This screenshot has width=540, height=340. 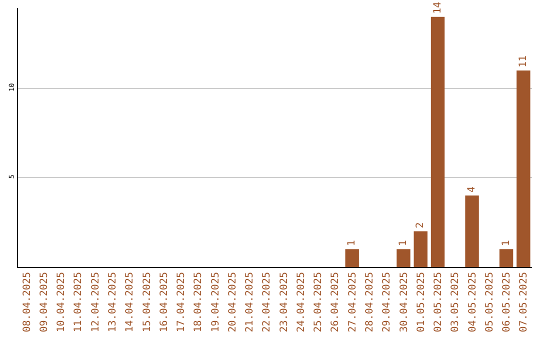 I want to click on x-tick-label: 03.05.2025, so click(x=456, y=302).